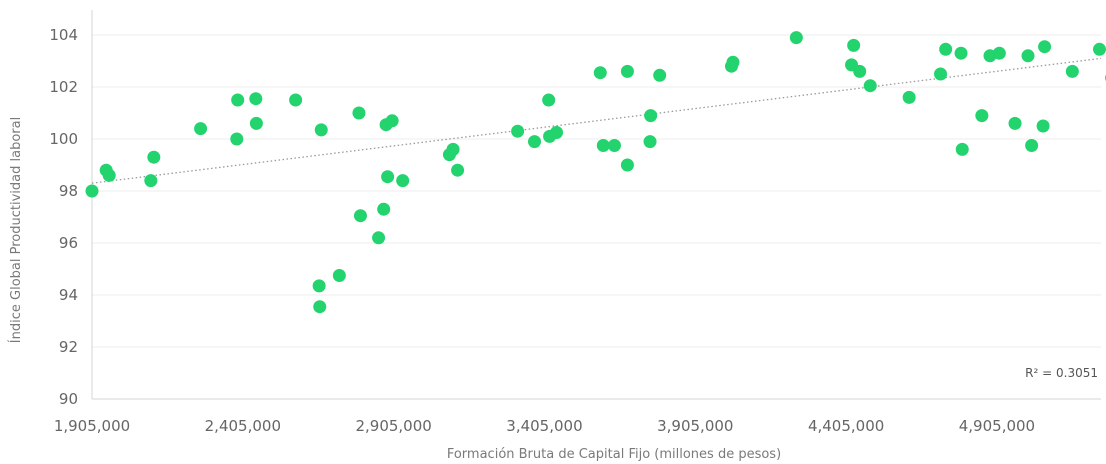 The image size is (1106, 464). I want to click on x-tick-label: 2,905,000, so click(393, 426).